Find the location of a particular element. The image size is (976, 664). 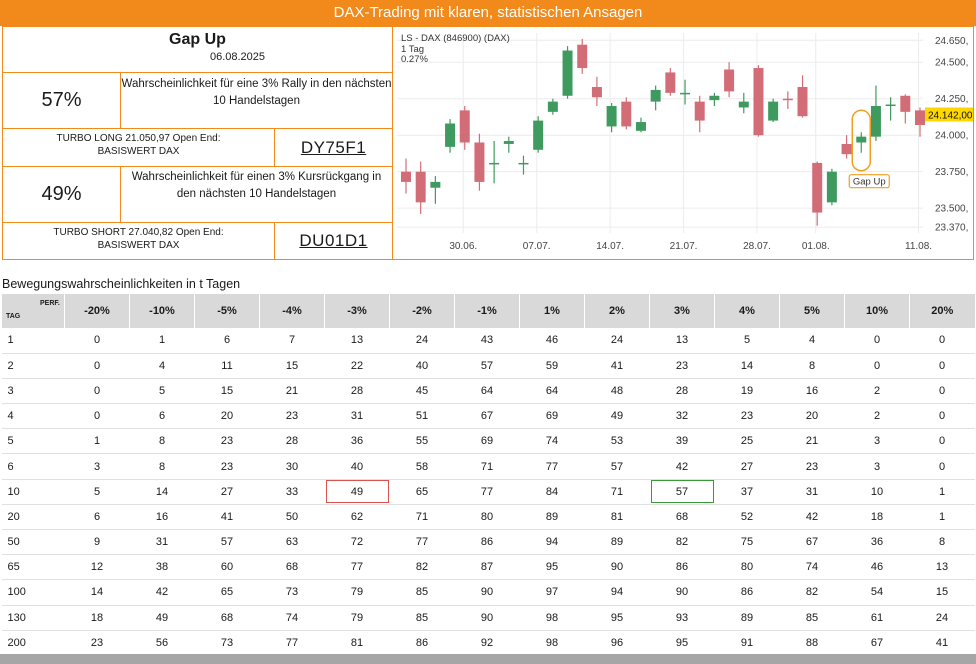

probability-cell: 95 is located at coordinates (552, 567).